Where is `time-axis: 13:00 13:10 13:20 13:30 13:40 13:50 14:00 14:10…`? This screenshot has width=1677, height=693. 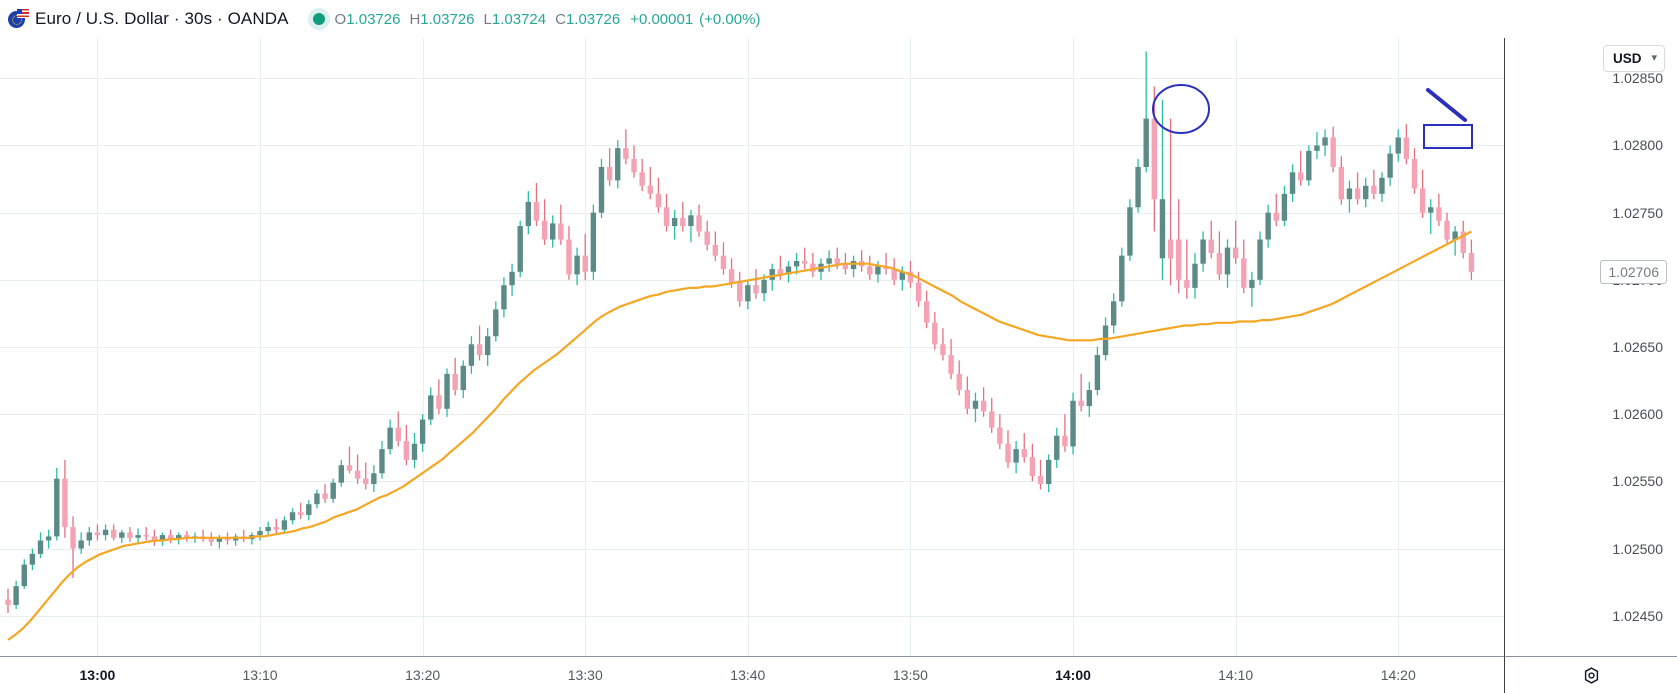 time-axis: 13:00 13:10 13:20 13:30 13:40 13:50 14:00 14:10… is located at coordinates (752, 674).